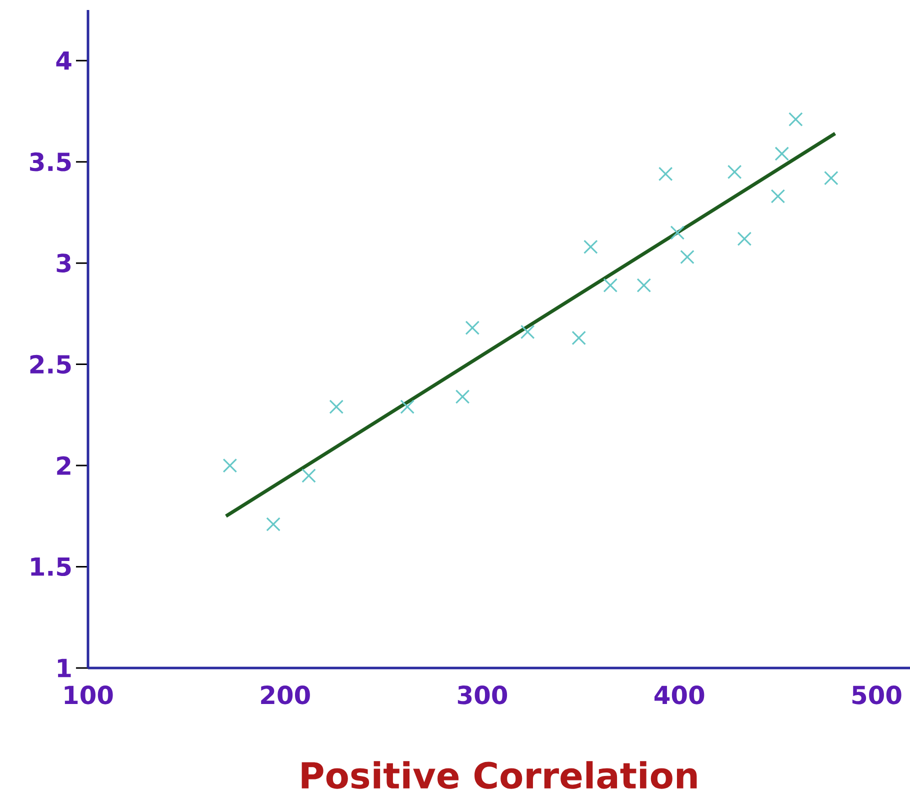  Describe the element at coordinates (64, 61) in the screenshot. I see `y-tick-label: 4` at that location.